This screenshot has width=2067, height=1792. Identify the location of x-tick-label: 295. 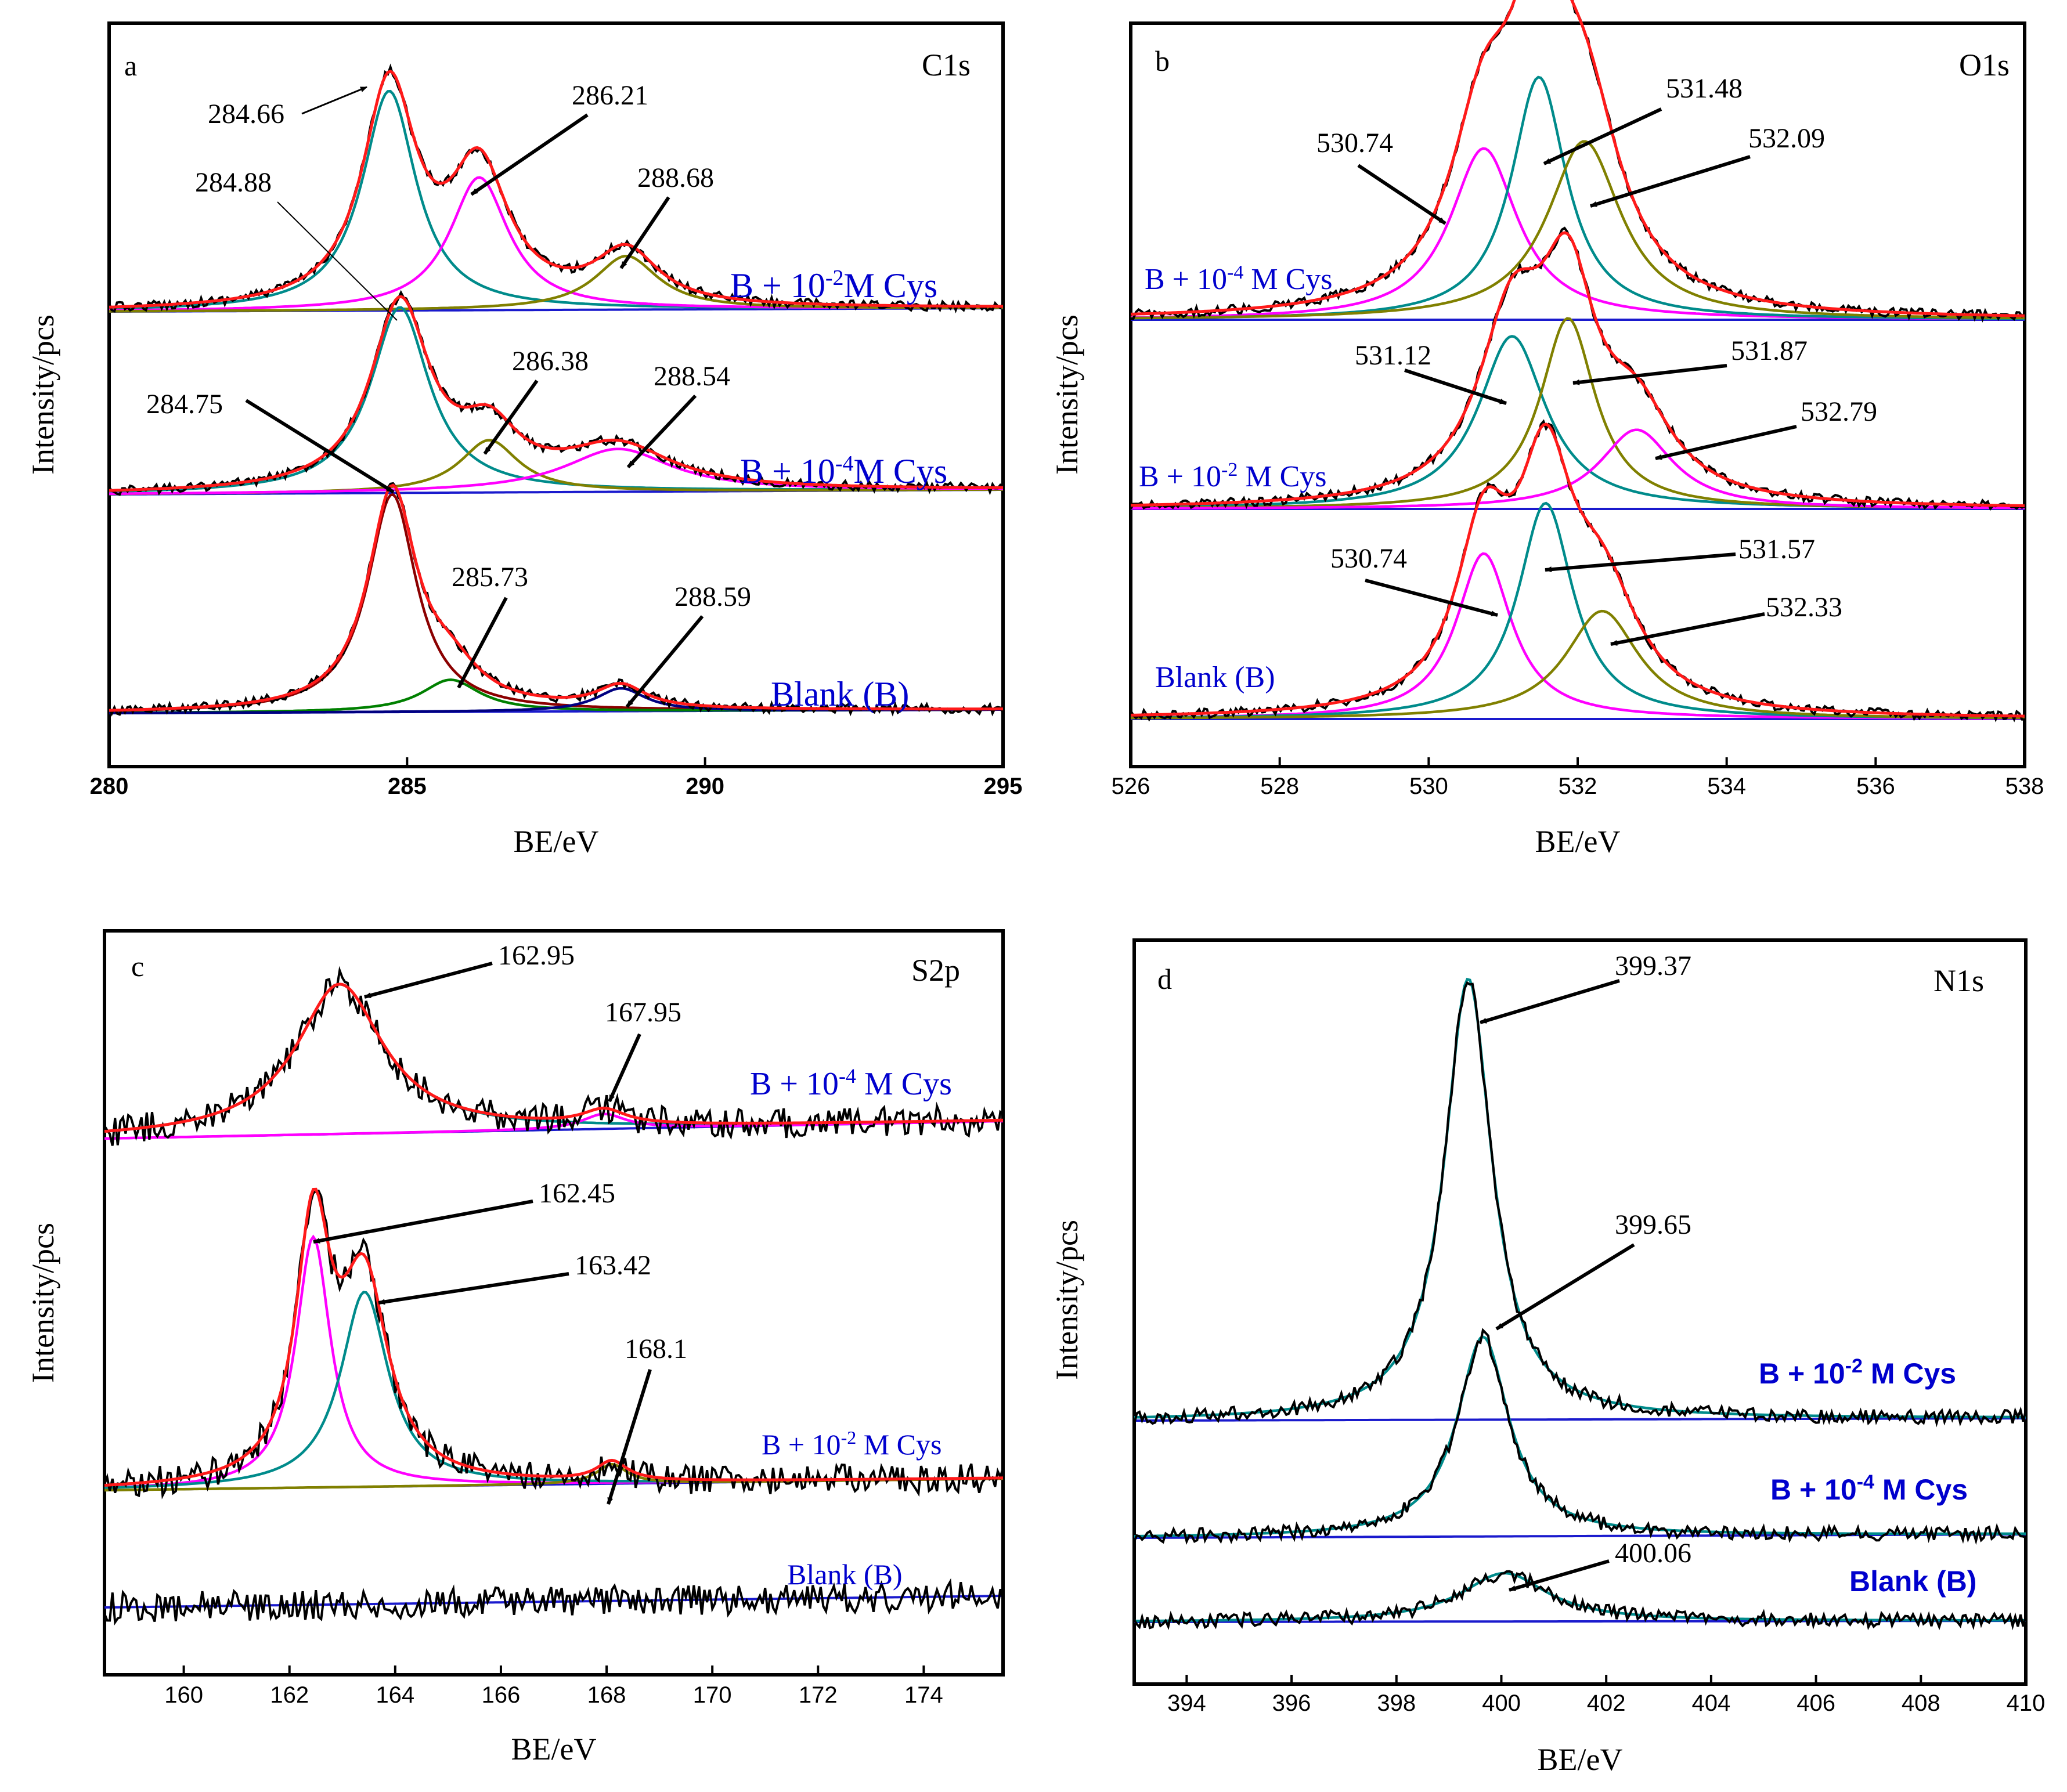
(1003, 786).